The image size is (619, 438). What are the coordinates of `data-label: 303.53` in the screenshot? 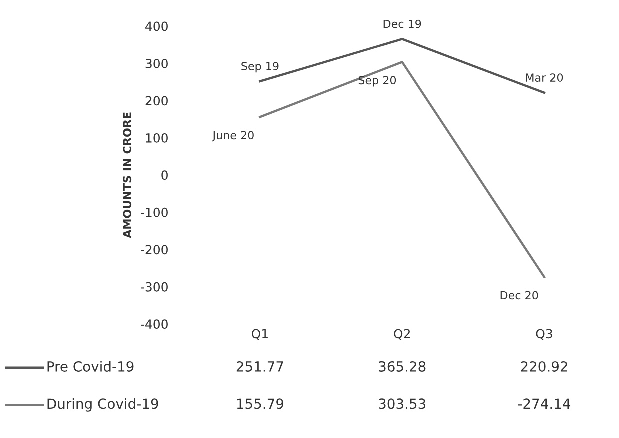 It's located at (402, 404).